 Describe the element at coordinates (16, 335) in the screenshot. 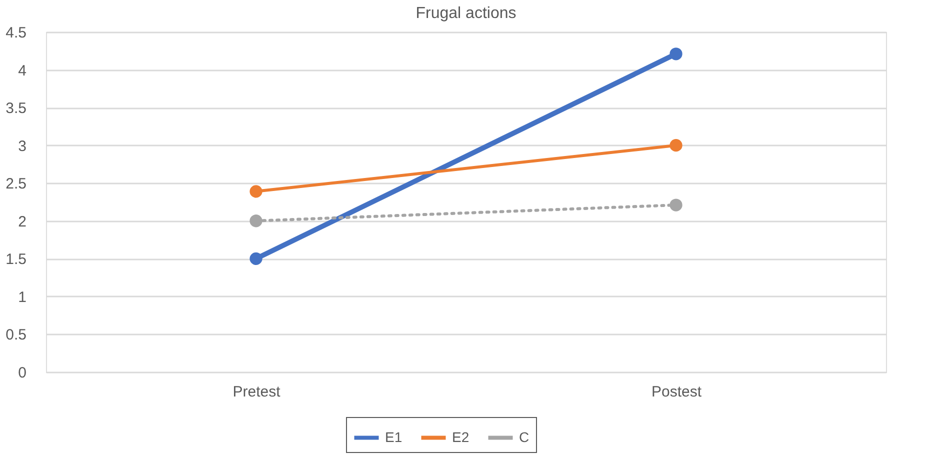

I see `y-tick-label: 0.5` at that location.